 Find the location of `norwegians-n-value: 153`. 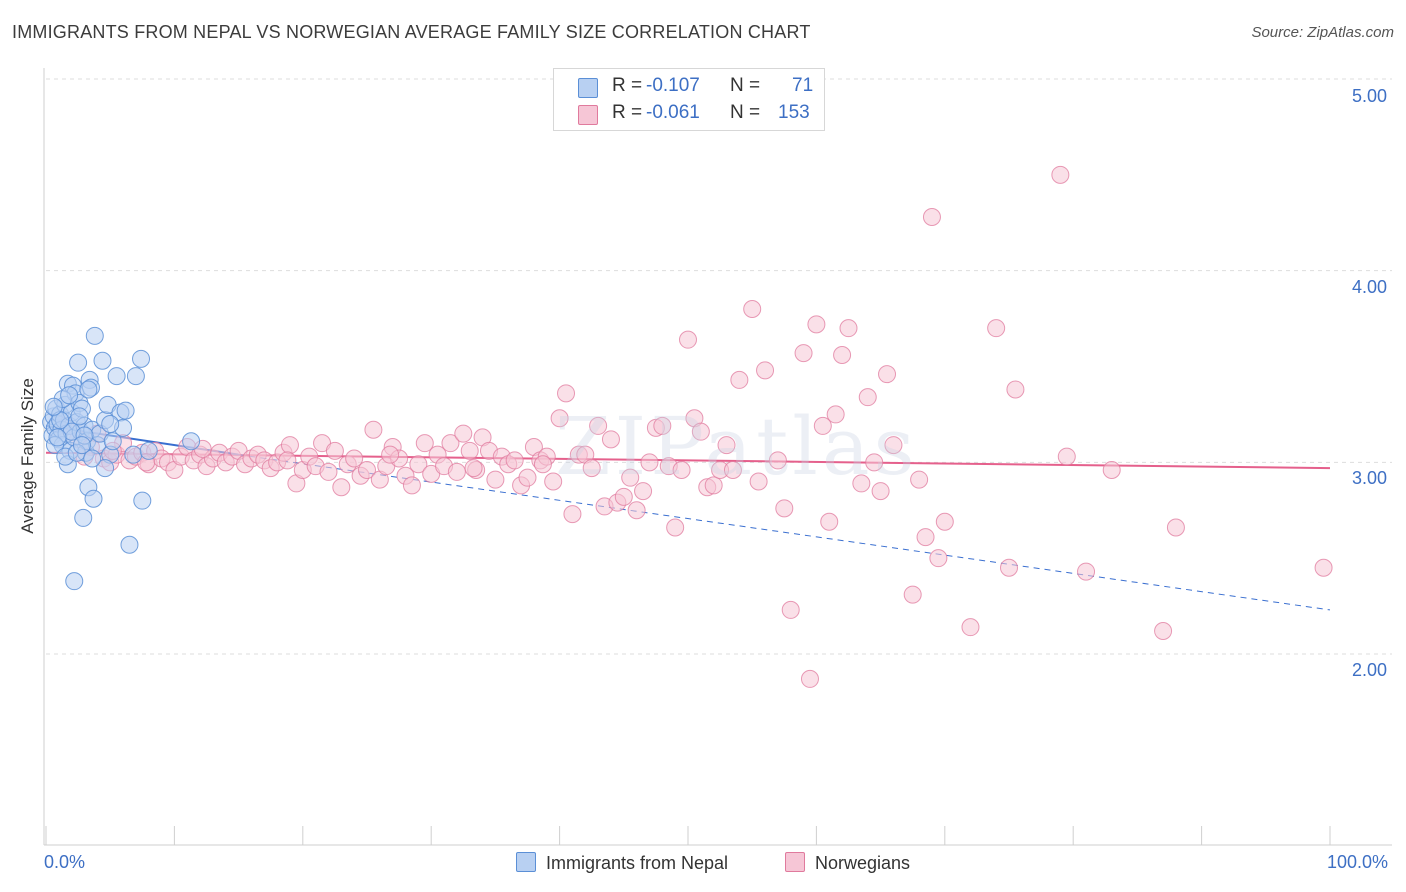

norwegians-n-value: 153 is located at coordinates (794, 112).